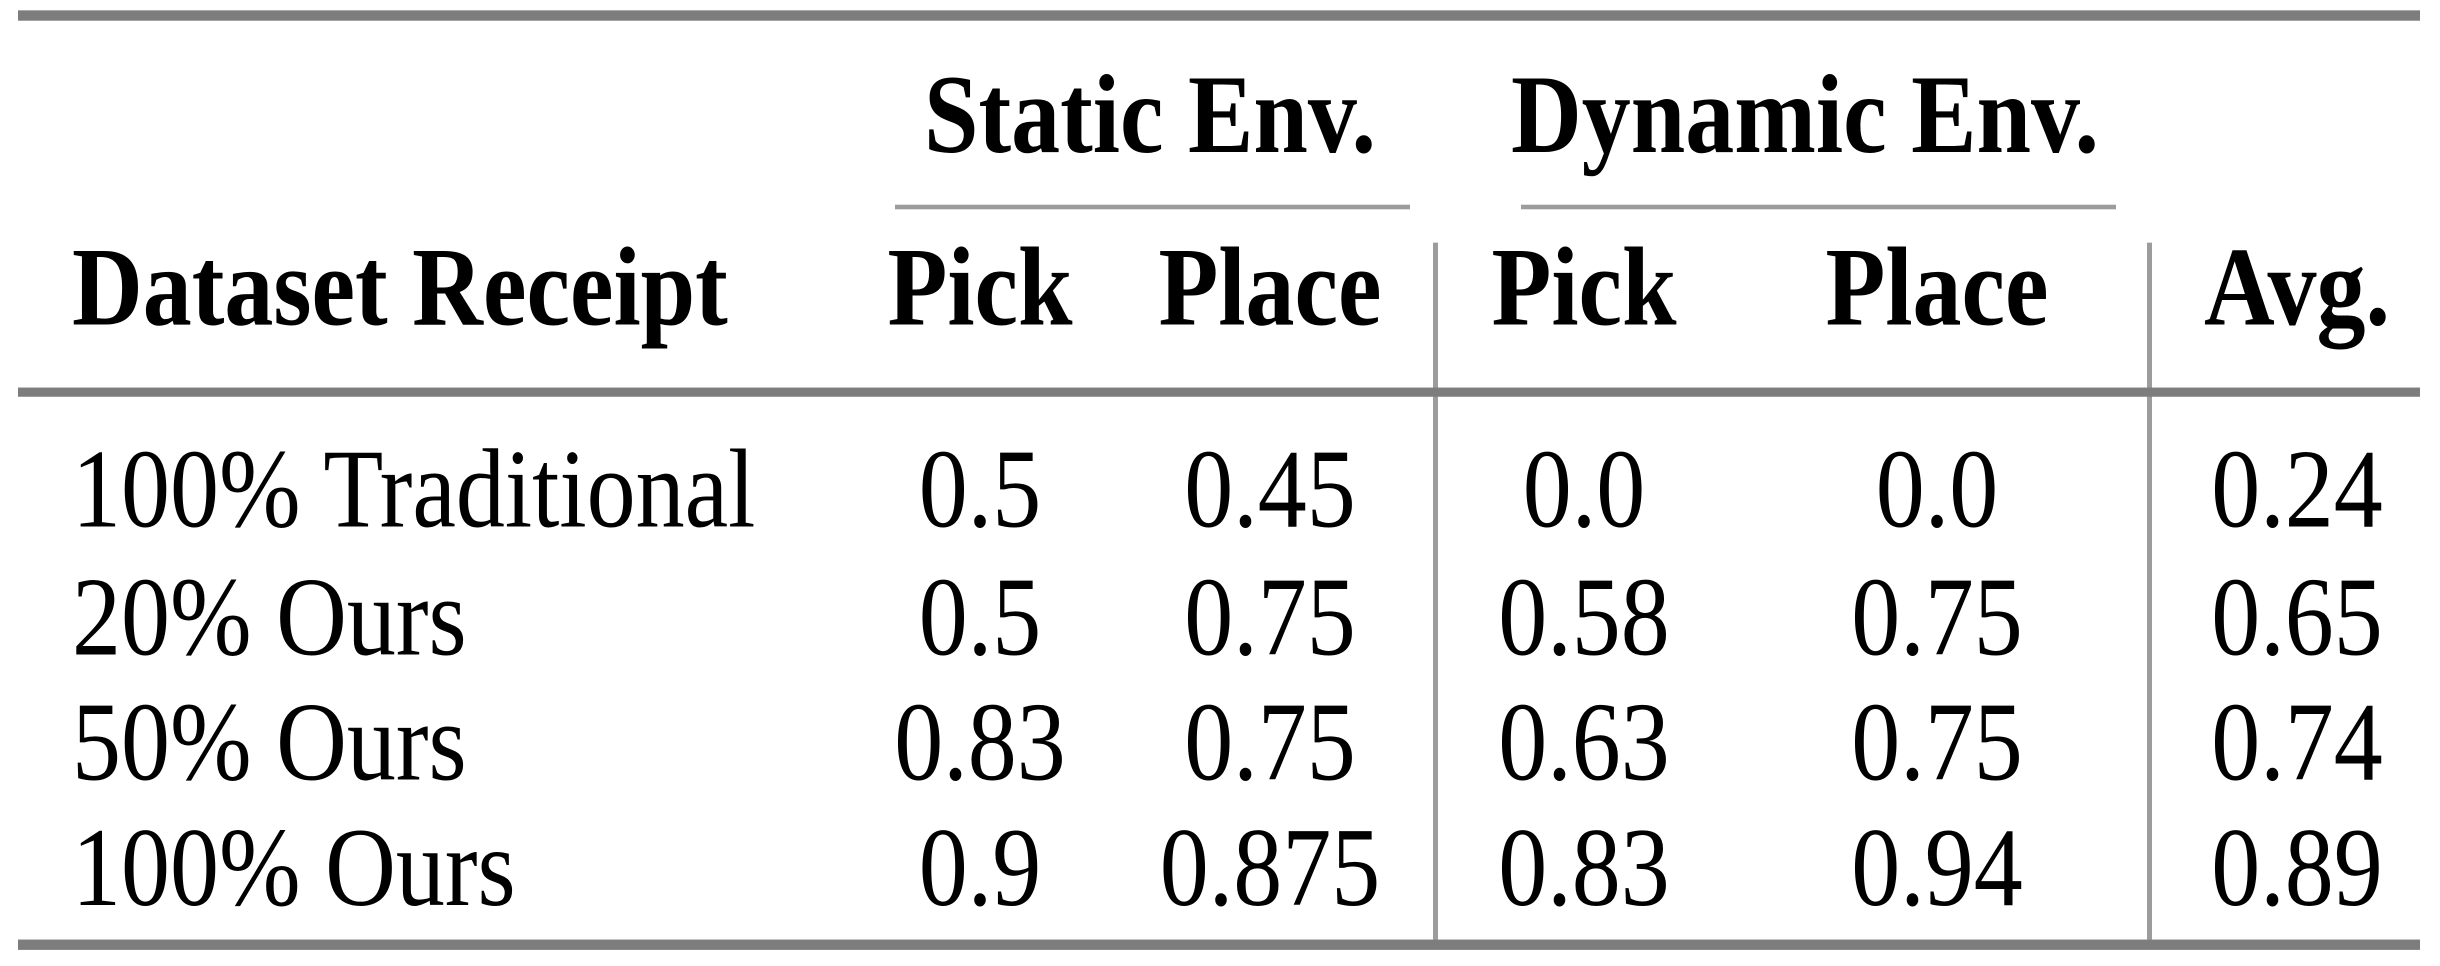  Describe the element at coordinates (1270, 489) in the screenshot. I see `cell-static-place: 0.45` at that location.